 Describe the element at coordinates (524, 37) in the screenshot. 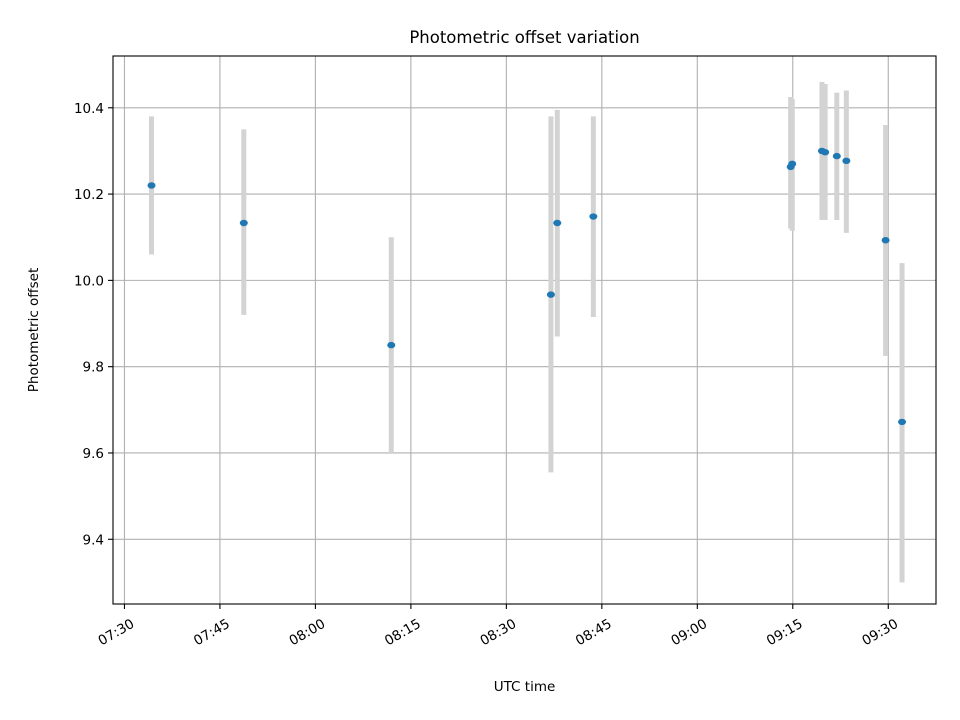

I see `chart-title: Photometric offset variation` at that location.